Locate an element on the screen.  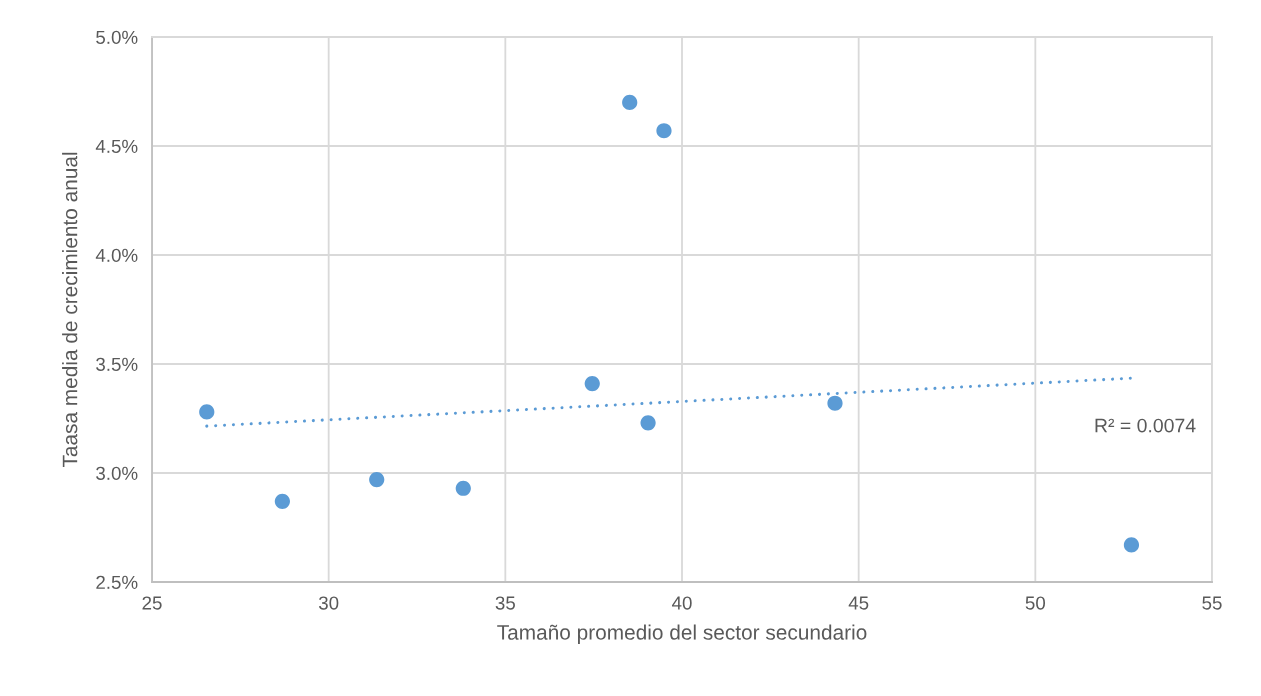
annotation: R² = 0.0074 is located at coordinates (1145, 425).